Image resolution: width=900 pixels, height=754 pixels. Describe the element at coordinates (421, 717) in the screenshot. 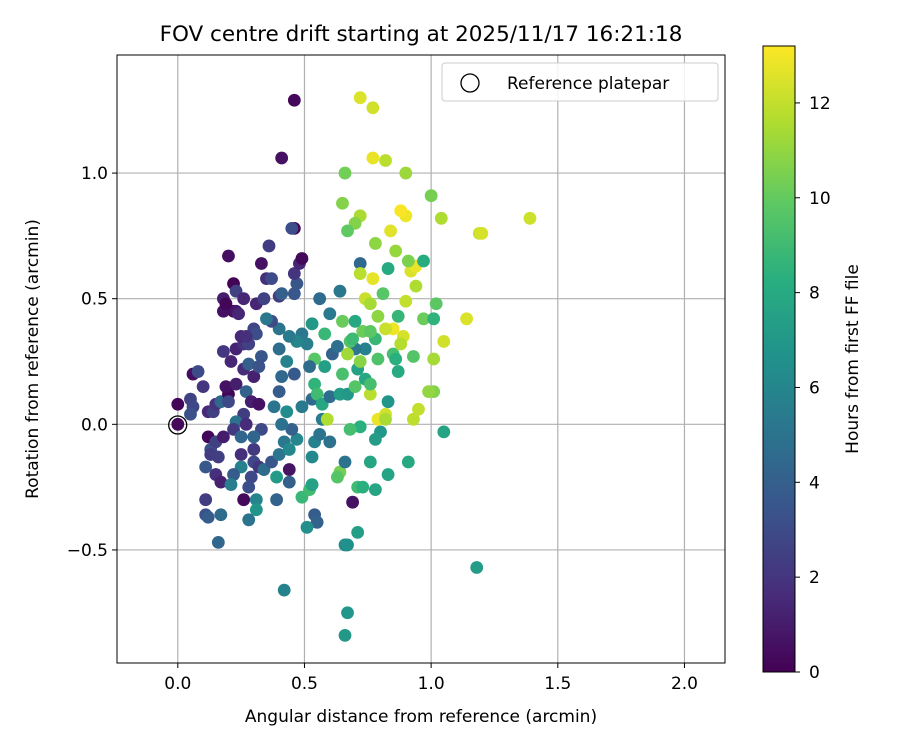

I see `x-axis-label: Angular distance from reference (arcmin)` at that location.